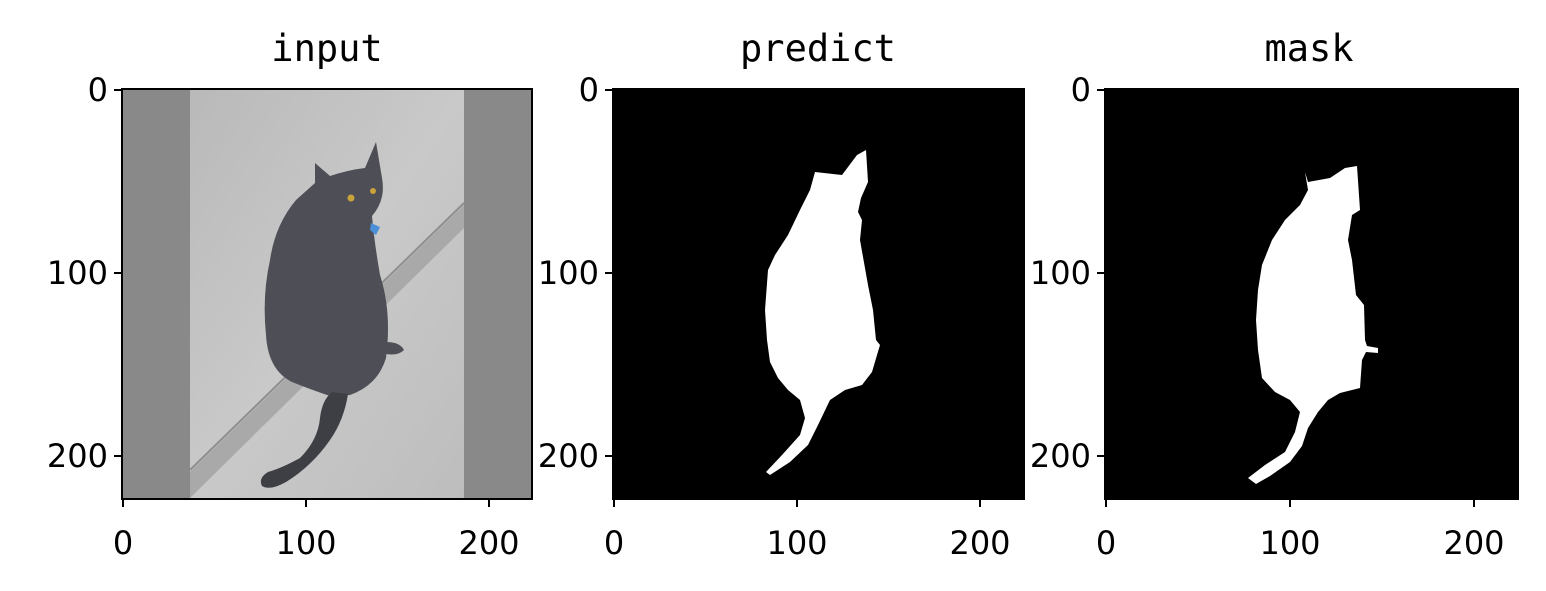 Image resolution: width=1546 pixels, height=591 pixels. What do you see at coordinates (498, 294) in the screenshot?
I see `padding-right` at bounding box center [498, 294].